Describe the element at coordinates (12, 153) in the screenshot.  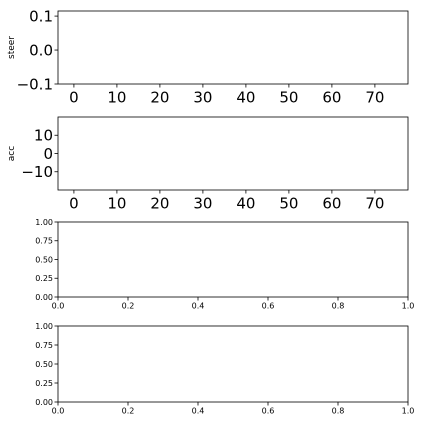
I see `y-axis-label: acc` at that location.